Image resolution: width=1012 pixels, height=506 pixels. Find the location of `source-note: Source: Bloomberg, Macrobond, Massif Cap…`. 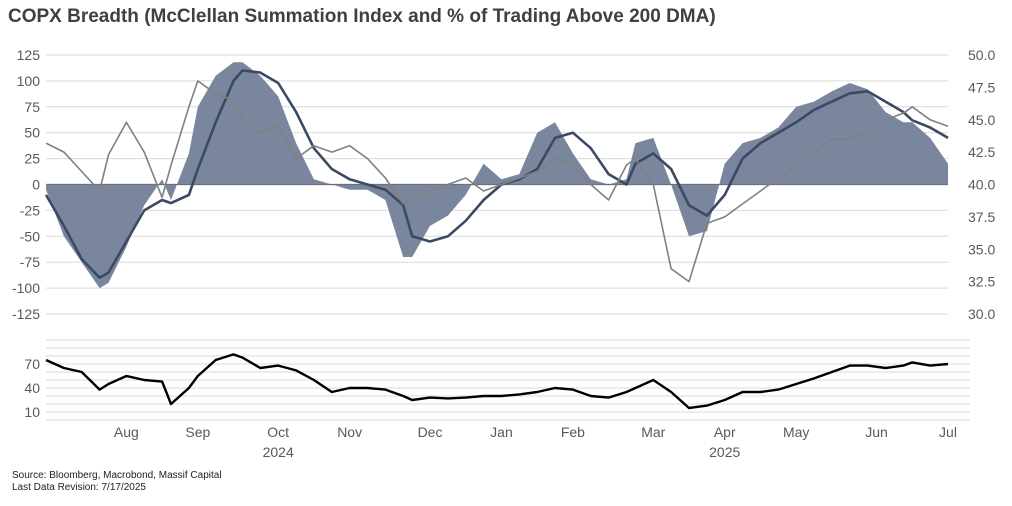

source-note: Source: Bloomberg, Macrobond, Massif Cap… is located at coordinates (117, 482).